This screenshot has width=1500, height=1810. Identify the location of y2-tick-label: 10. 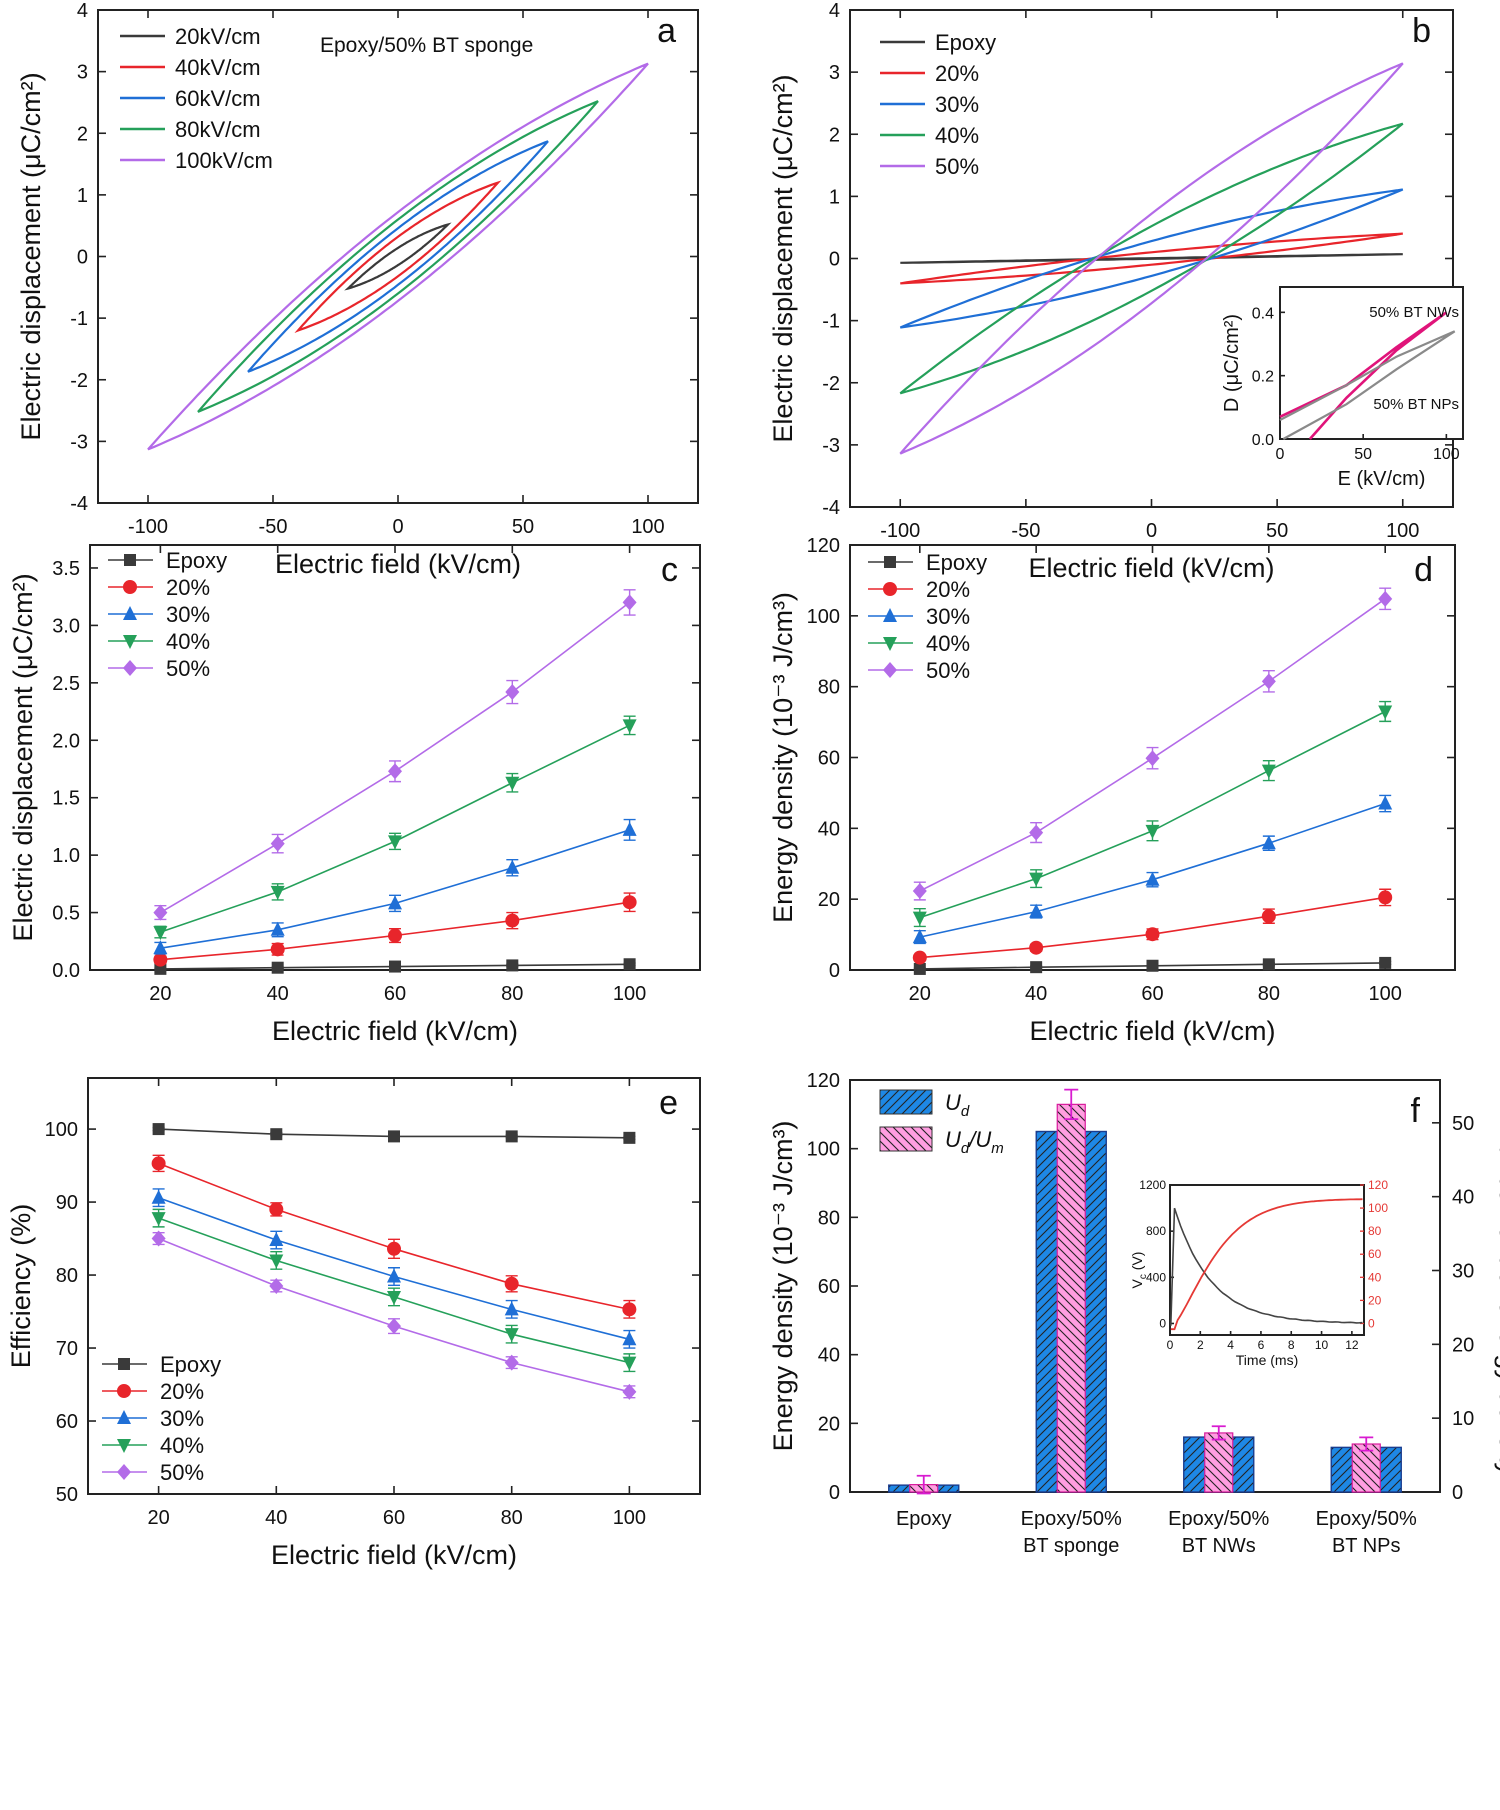
(1463, 1419).